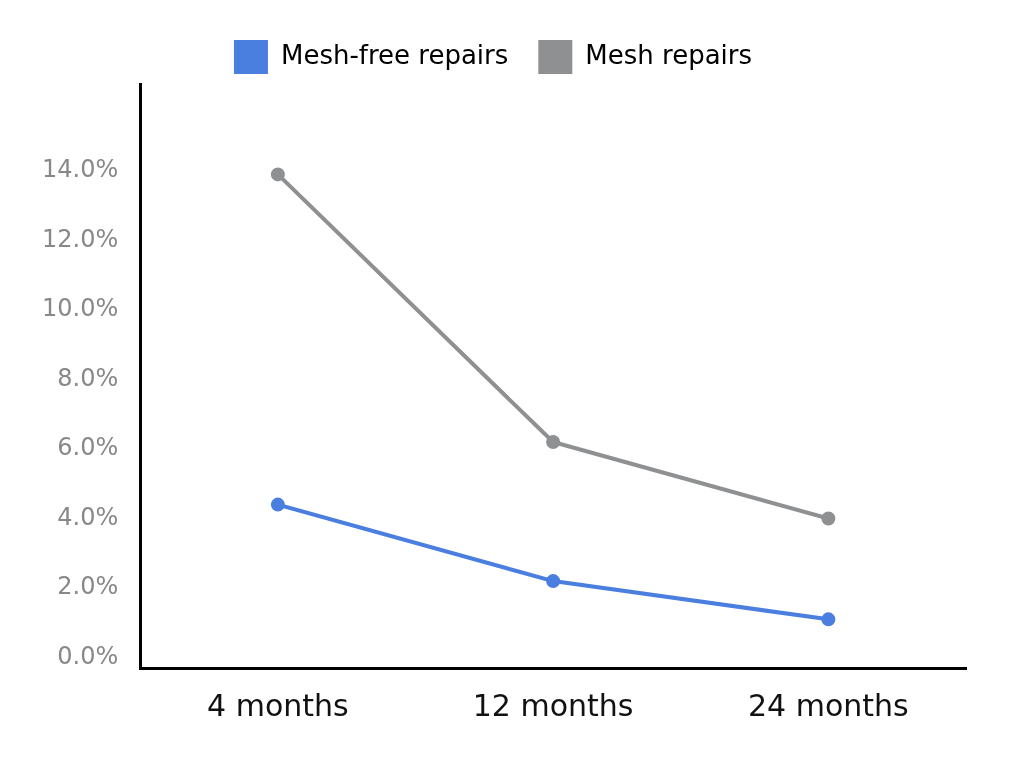  Describe the element at coordinates (88, 516) in the screenshot. I see `y-tick-label: 4.0%` at that location.